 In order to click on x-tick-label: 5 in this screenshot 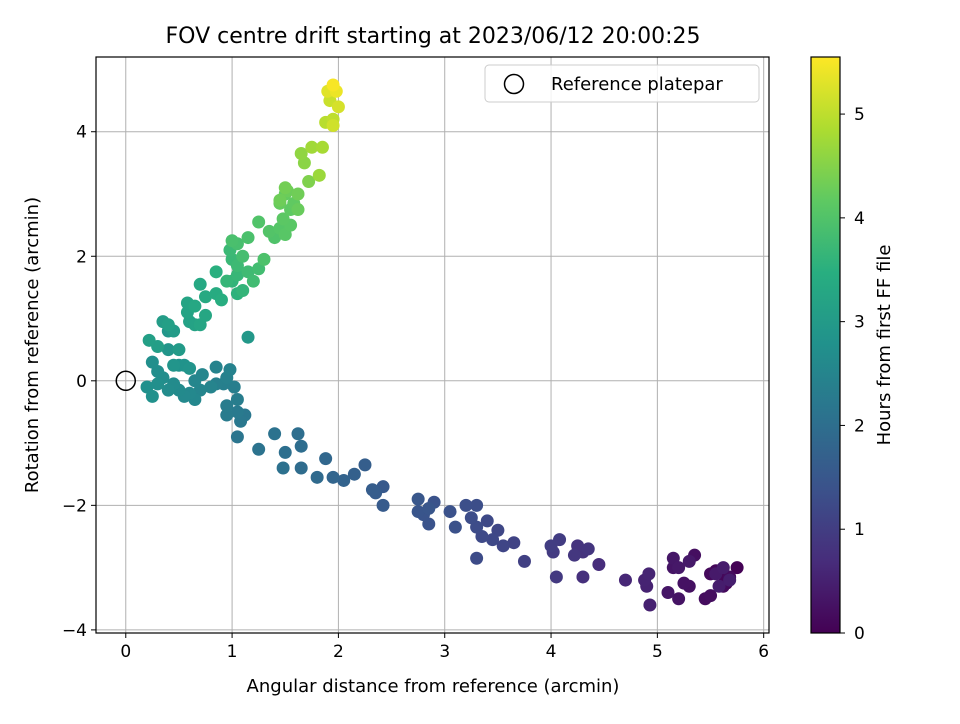, I will do `click(657, 652)`.